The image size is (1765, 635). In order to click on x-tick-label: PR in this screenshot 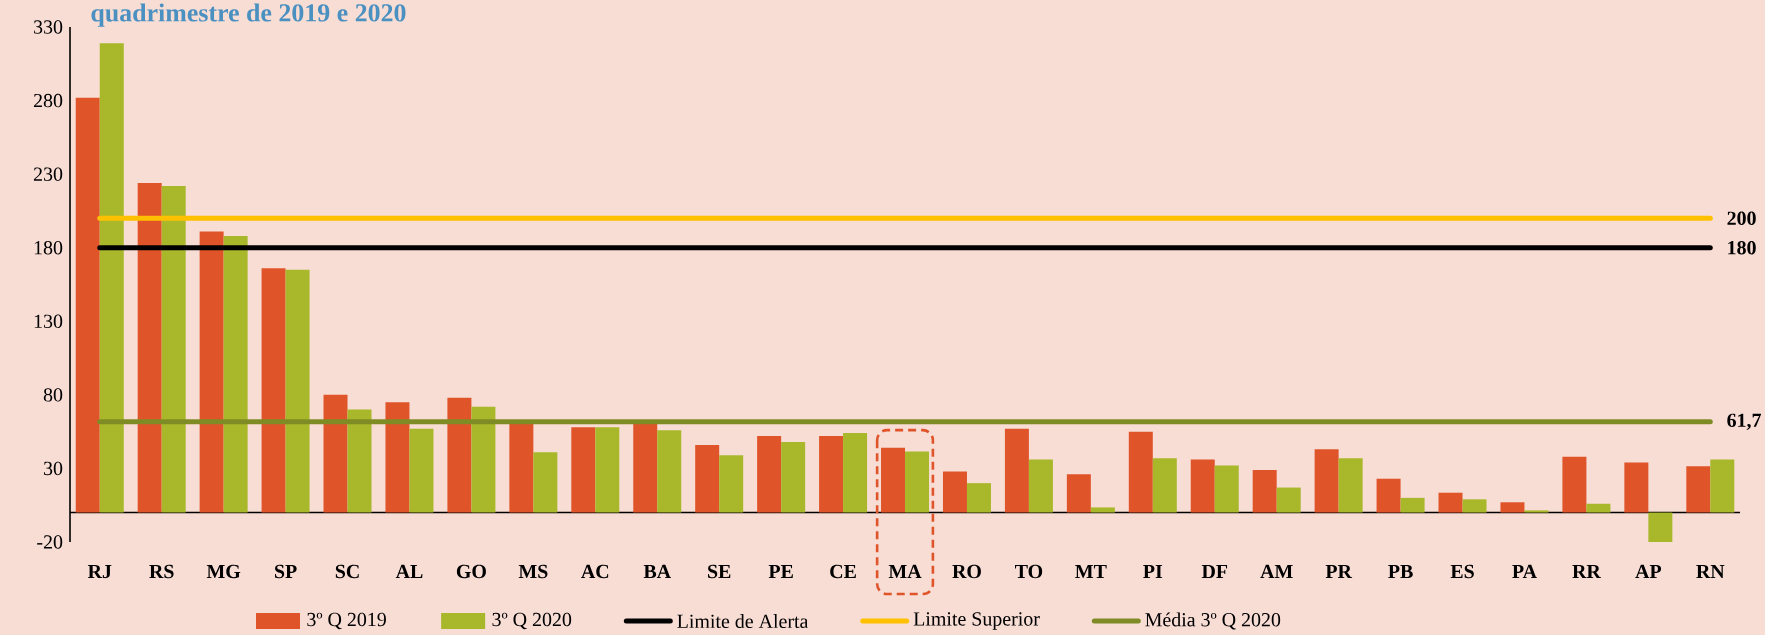, I will do `click(1339, 571)`.